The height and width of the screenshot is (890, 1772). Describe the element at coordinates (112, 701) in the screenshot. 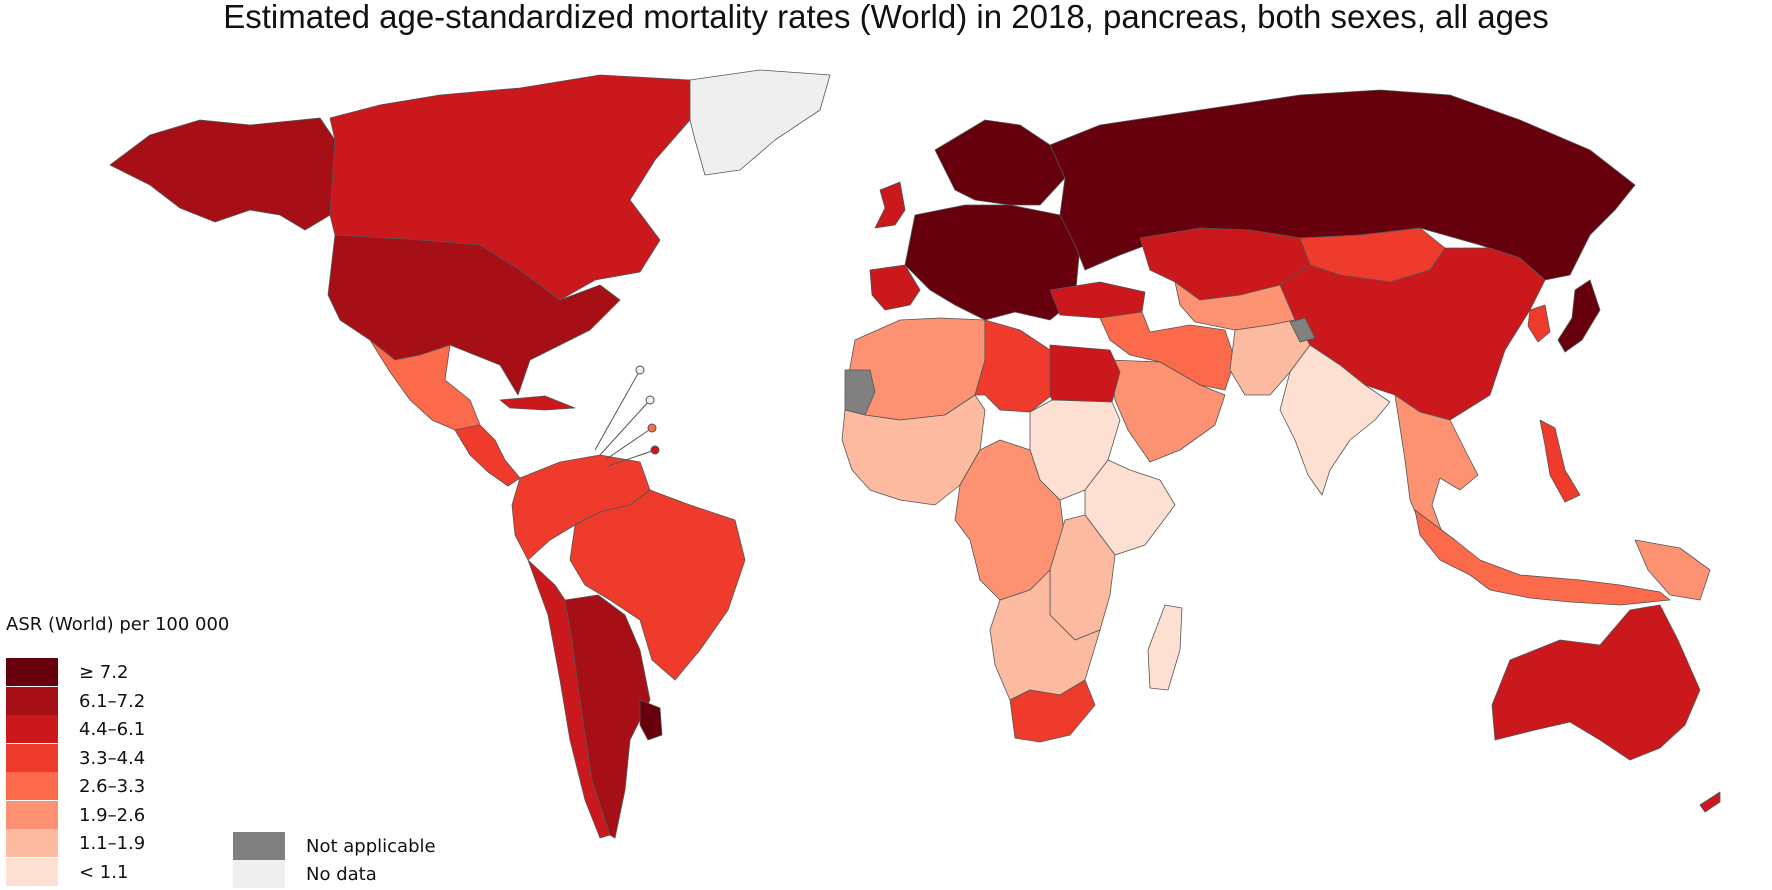

I see `legend-label: 6.1–7.2` at that location.